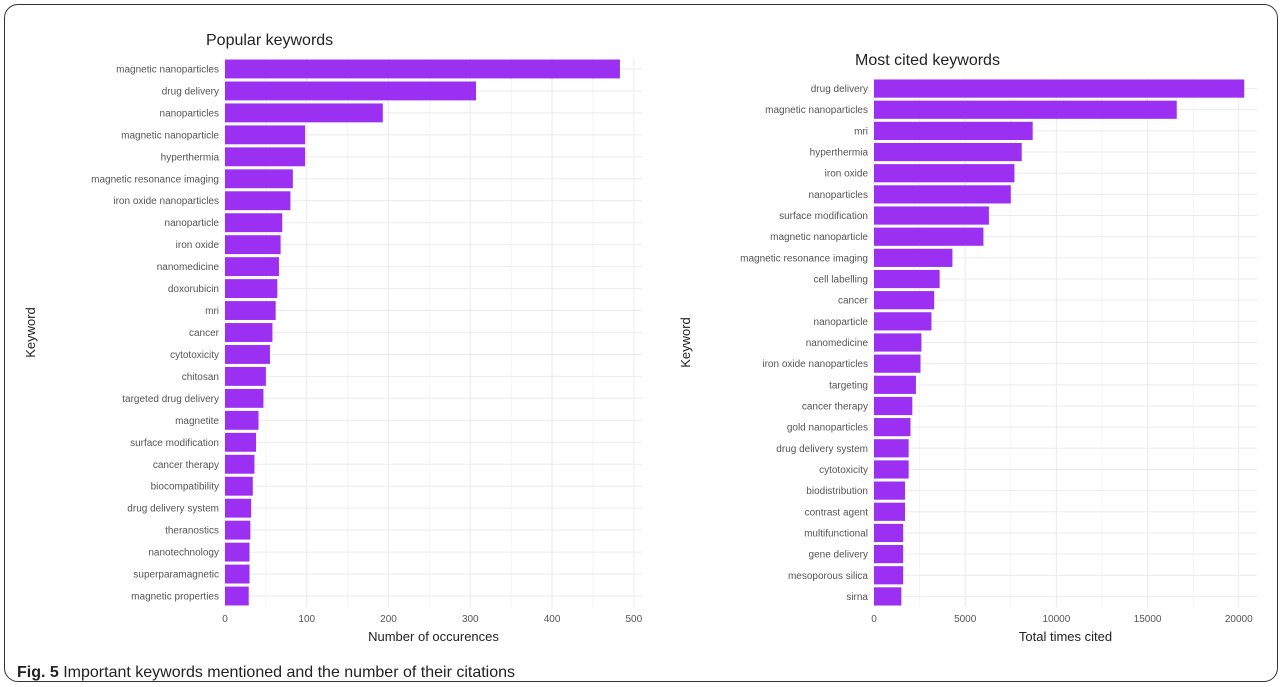  I want to click on x-tick-label: 0, so click(225, 619).